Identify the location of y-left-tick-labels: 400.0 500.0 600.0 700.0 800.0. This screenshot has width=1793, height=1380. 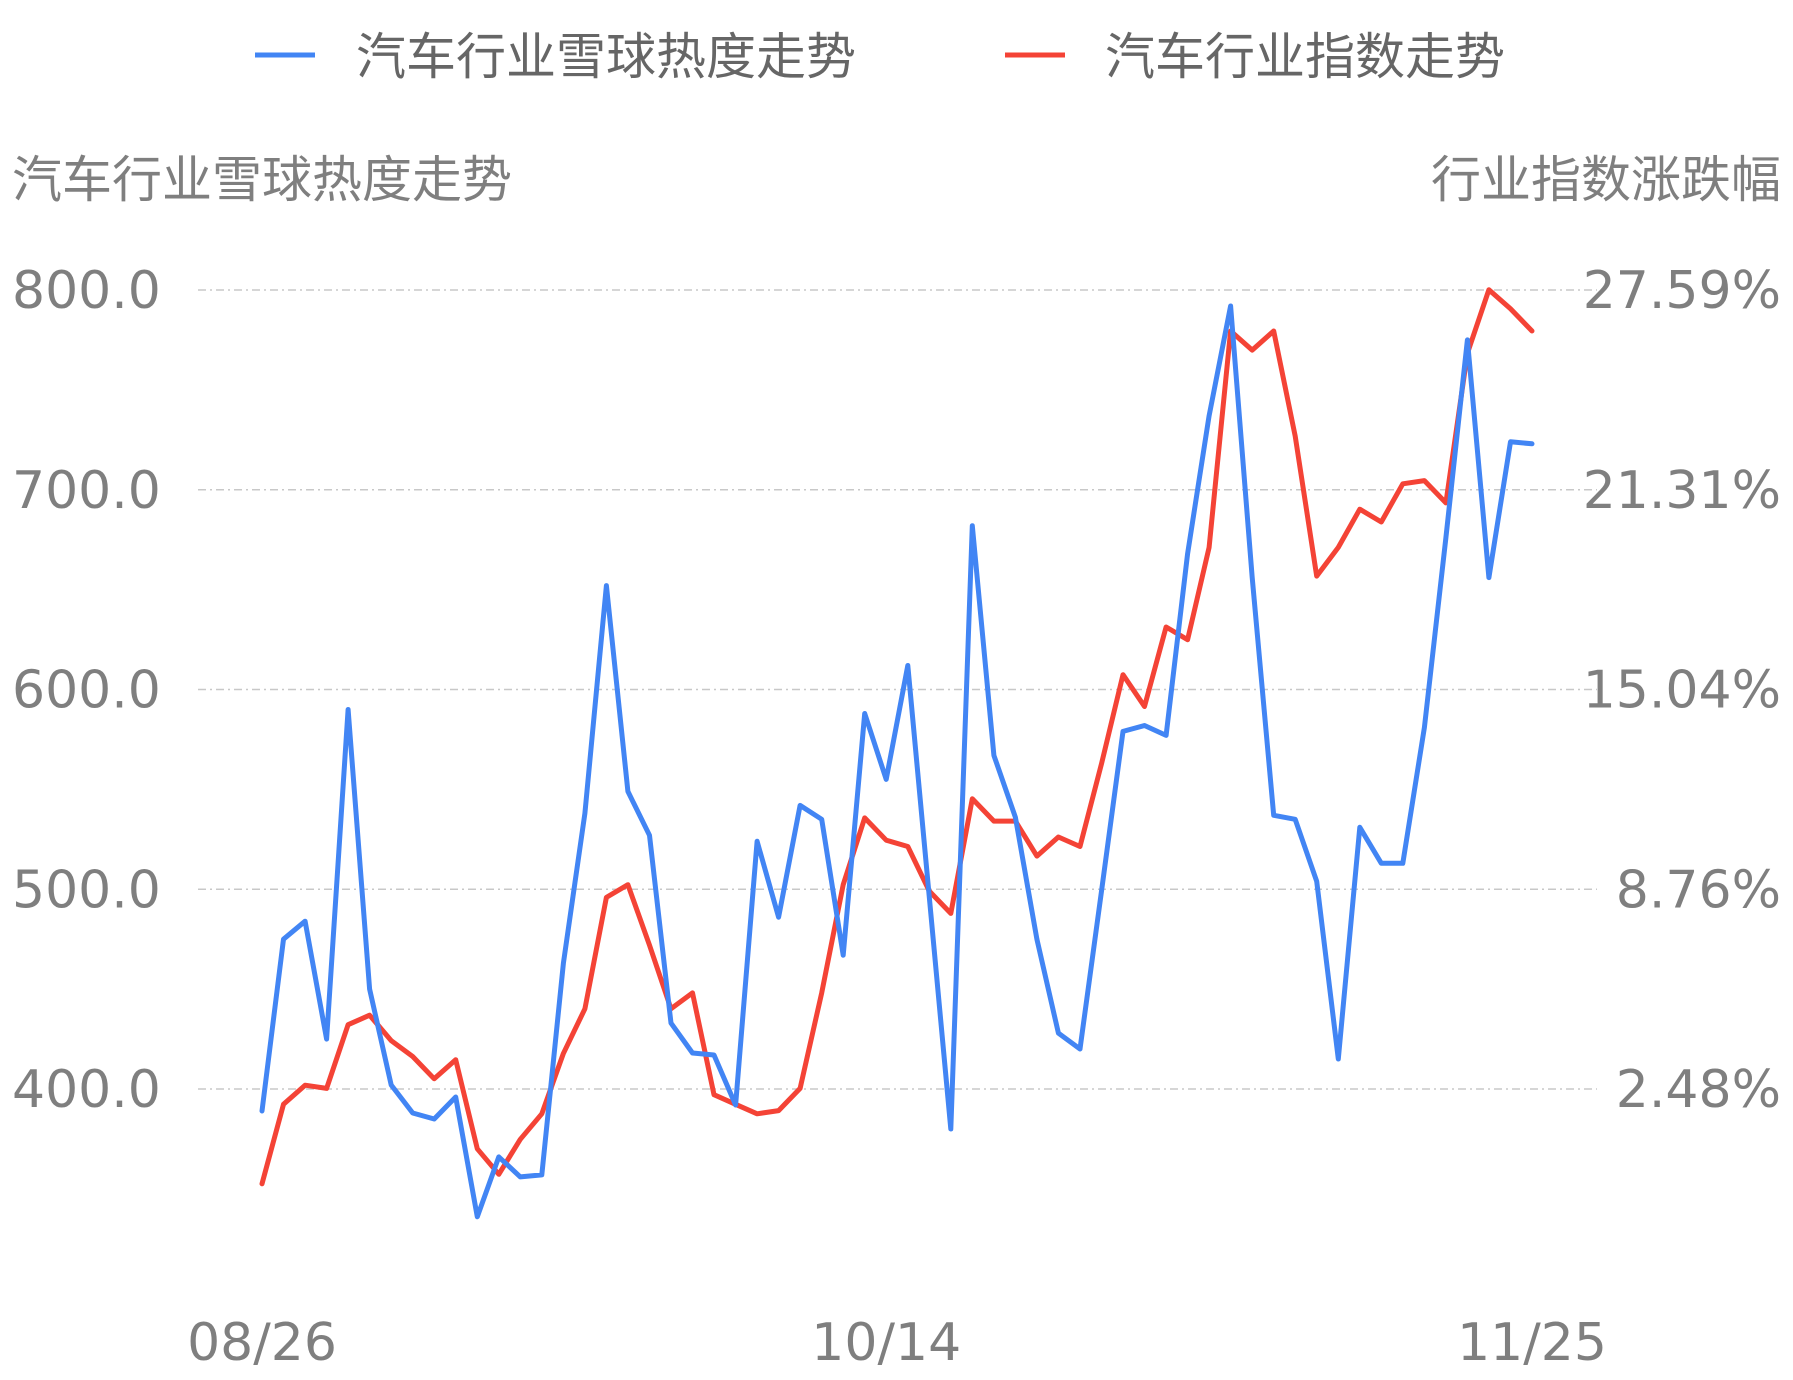
(86, 690).